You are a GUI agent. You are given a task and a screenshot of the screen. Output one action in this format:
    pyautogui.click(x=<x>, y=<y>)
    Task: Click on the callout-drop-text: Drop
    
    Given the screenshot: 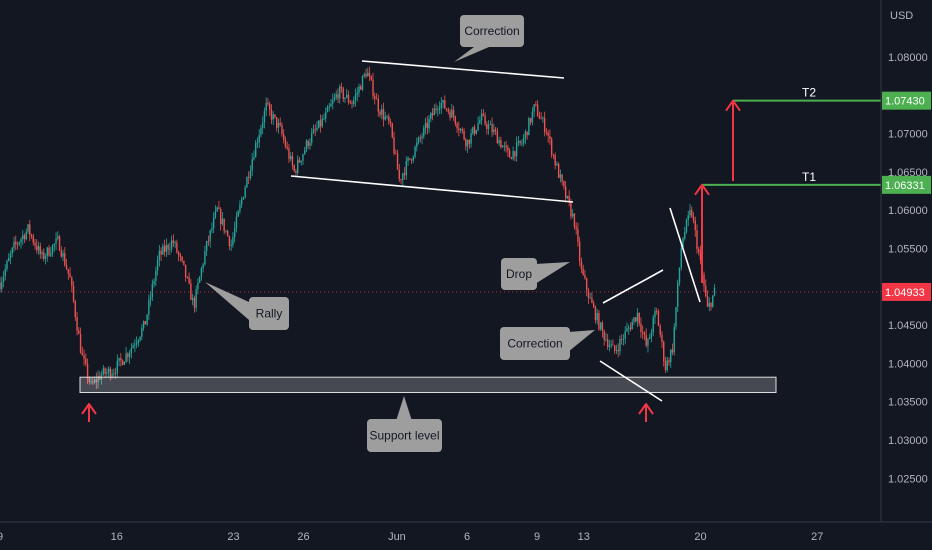 What is the action you would take?
    pyautogui.click(x=519, y=274)
    